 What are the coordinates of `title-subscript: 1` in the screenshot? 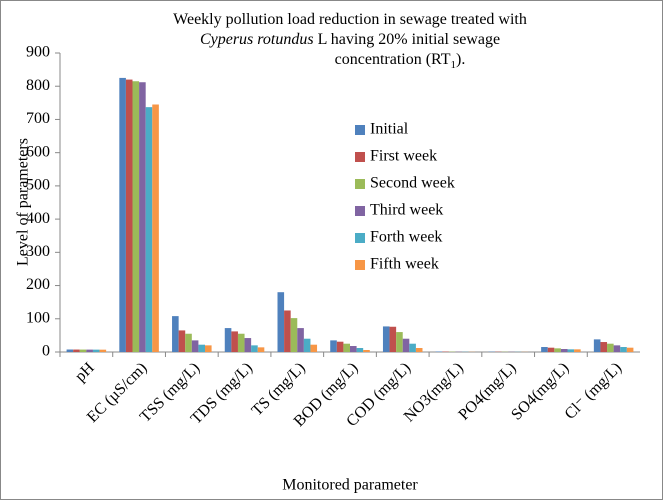 It's located at (454, 65).